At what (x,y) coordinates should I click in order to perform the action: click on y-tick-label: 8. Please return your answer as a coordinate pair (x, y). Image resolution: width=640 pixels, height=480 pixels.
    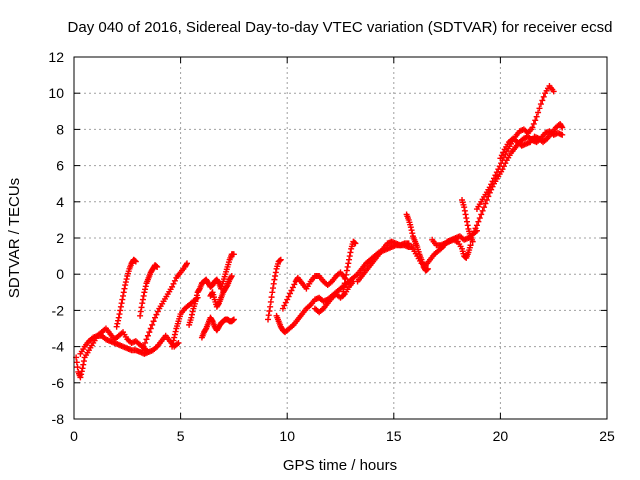
    Looking at the image, I should click on (60, 129).